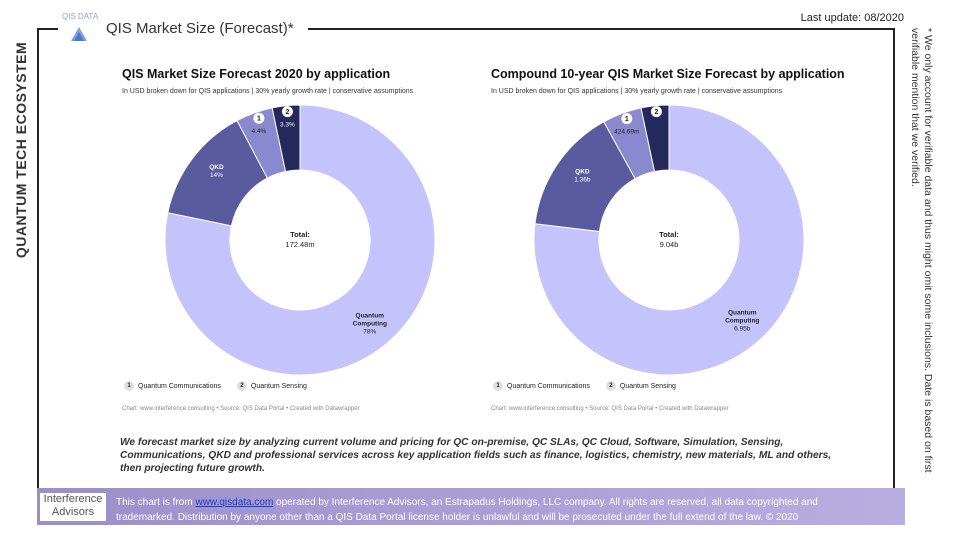 The height and width of the screenshot is (540, 960). I want to click on slice-value-label: 1.36b, so click(582, 180).